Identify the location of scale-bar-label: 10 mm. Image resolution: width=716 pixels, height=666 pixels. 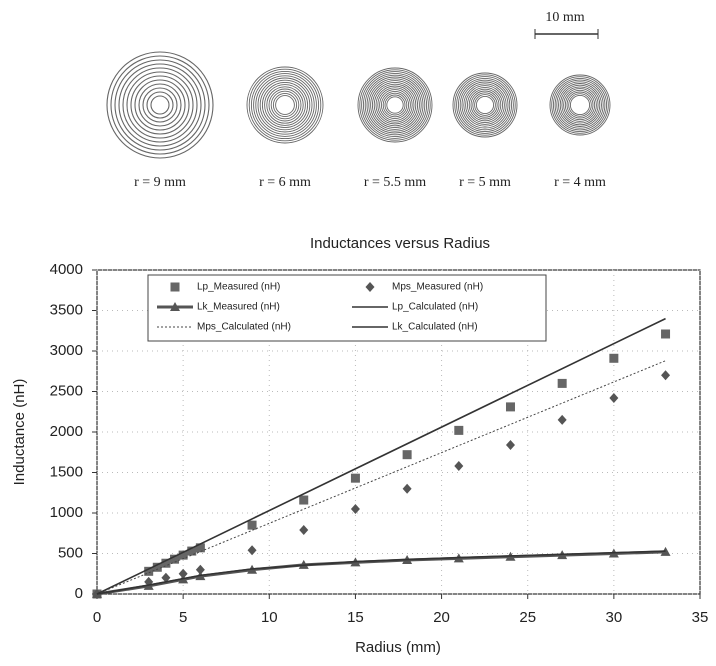
(564, 17).